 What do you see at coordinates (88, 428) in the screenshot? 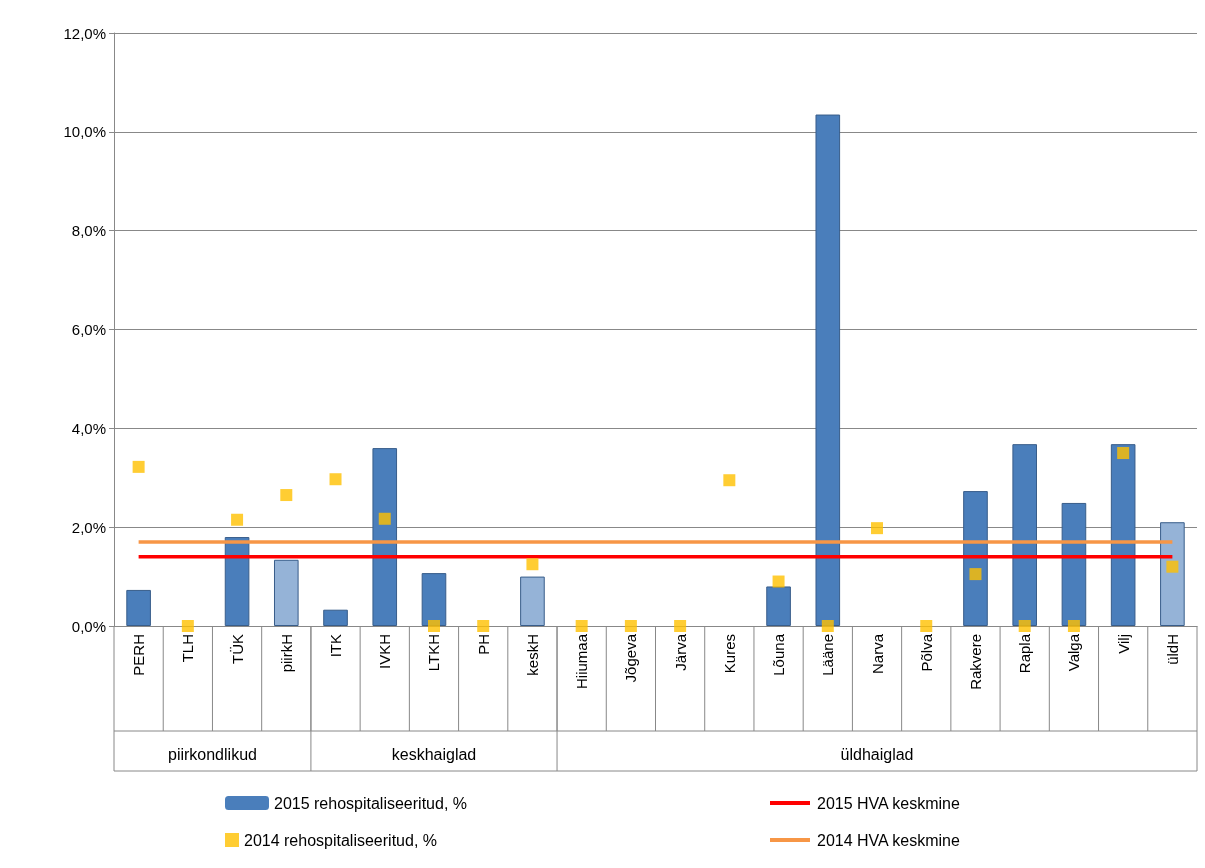
I see `y-tick-label: 4,0%` at bounding box center [88, 428].